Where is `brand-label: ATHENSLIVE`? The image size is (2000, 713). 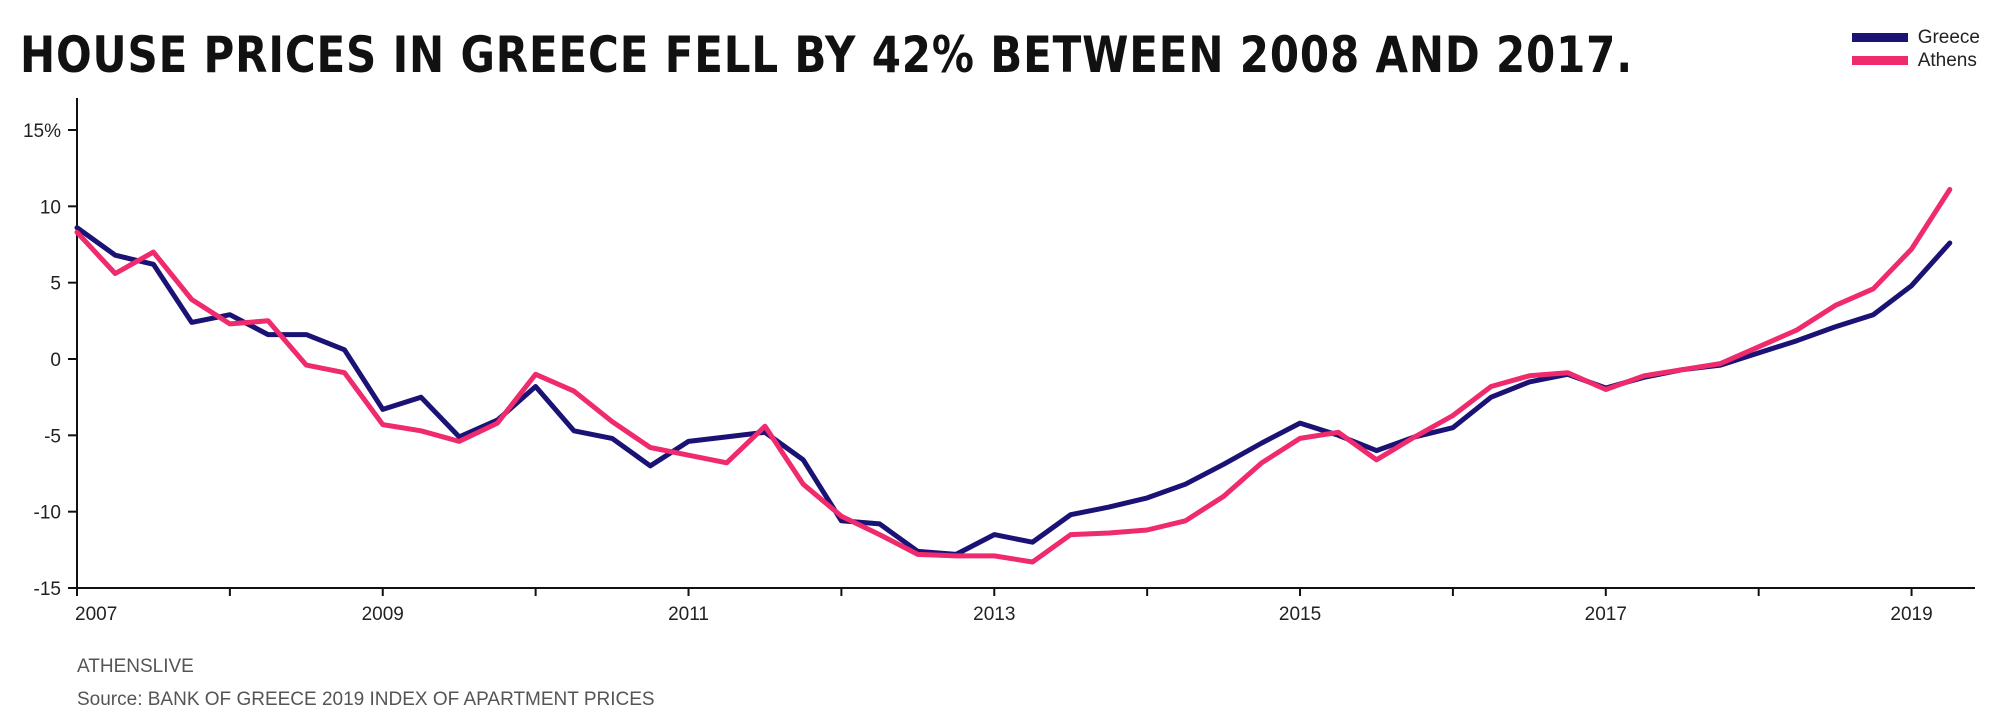
brand-label: ATHENSLIVE is located at coordinates (135, 666).